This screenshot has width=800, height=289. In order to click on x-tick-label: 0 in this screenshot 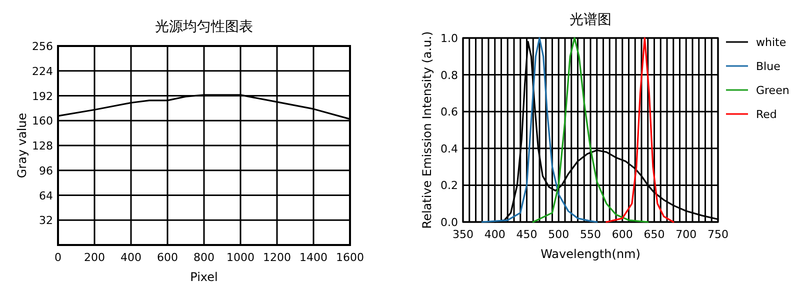, I will do `click(58, 257)`.